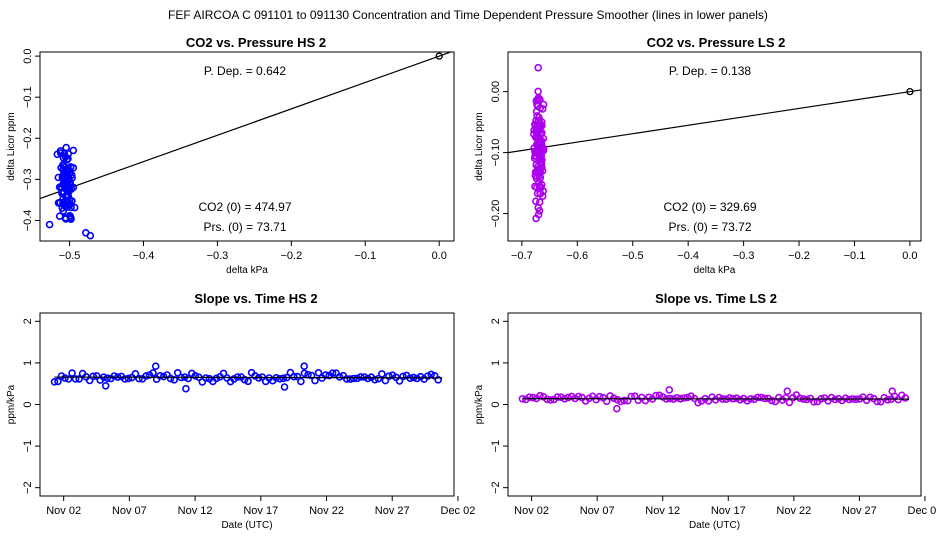 This screenshot has width=936, height=540. Describe the element at coordinates (577, 256) in the screenshot. I see `x-tick-label: −0.6` at that location.